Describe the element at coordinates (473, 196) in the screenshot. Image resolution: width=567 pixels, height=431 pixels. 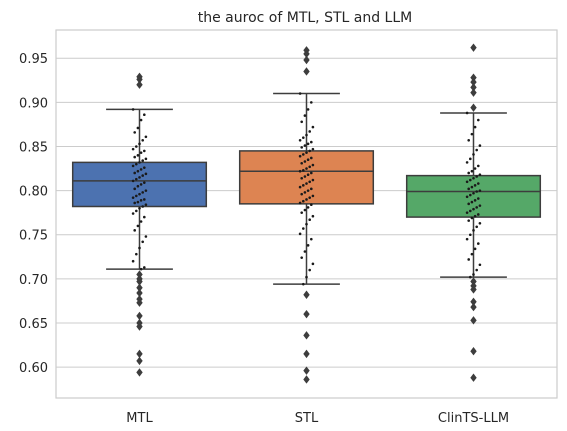
I see `box-clints-llm` at that location.